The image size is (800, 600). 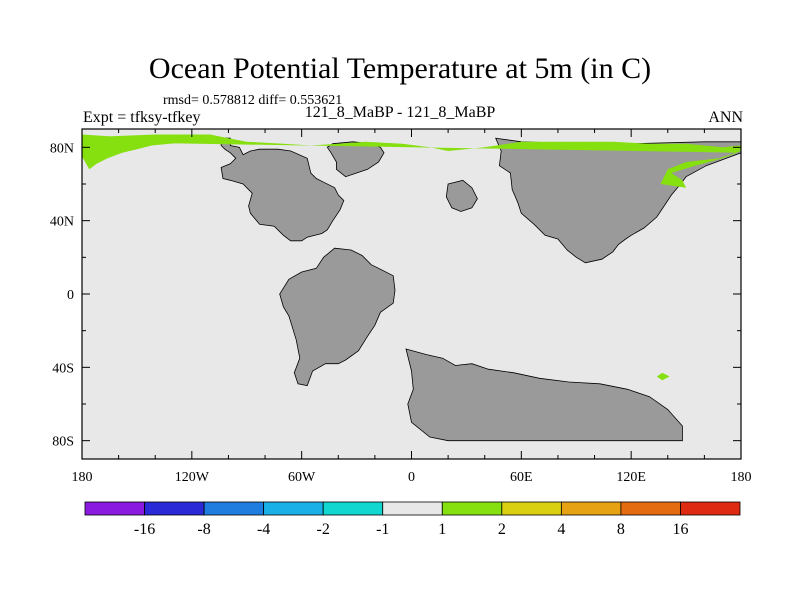 What do you see at coordinates (400, 112) in the screenshot?
I see `case-label: 121_8_MaBP - 121_8_MaBP` at bounding box center [400, 112].